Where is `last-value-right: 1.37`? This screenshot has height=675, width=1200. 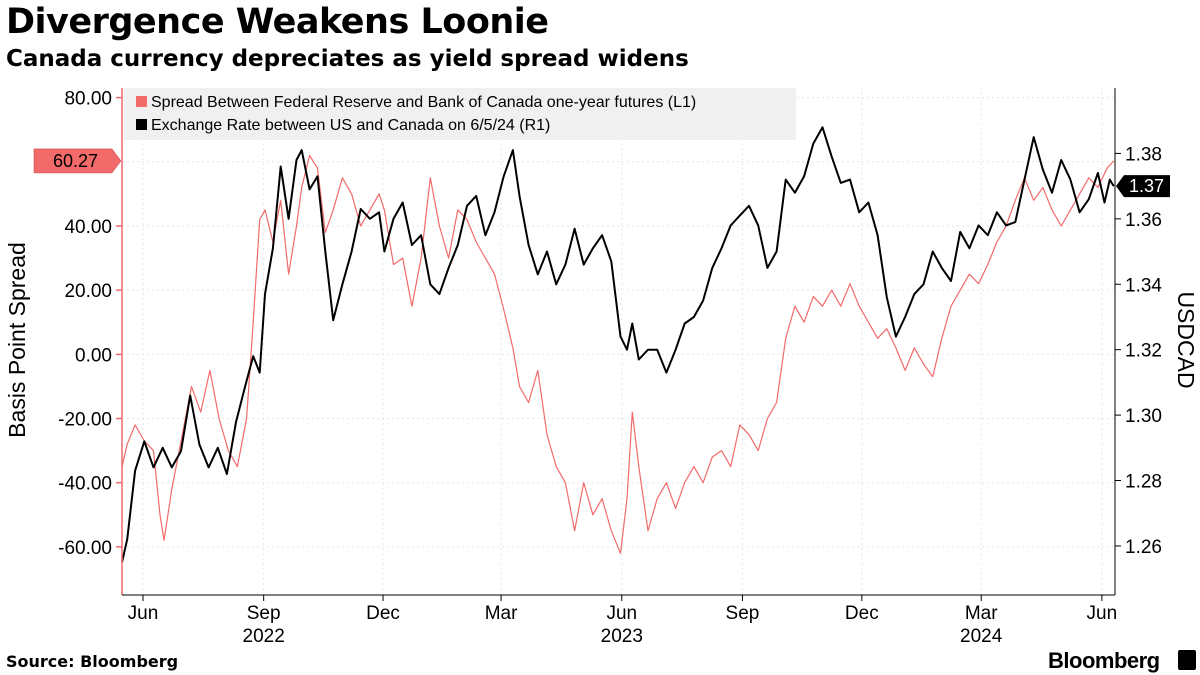
last-value-right: 1.37 is located at coordinates (1146, 186).